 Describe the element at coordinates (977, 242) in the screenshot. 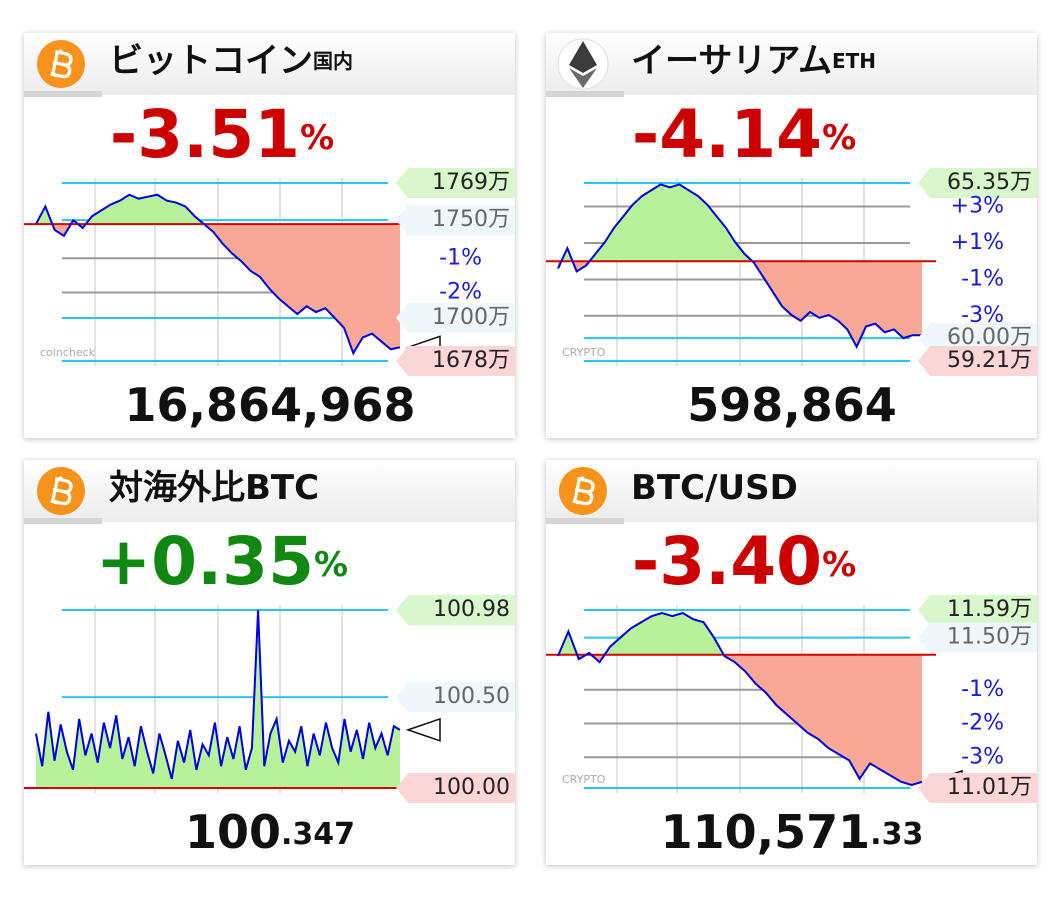

I see `level-label: +1%` at that location.